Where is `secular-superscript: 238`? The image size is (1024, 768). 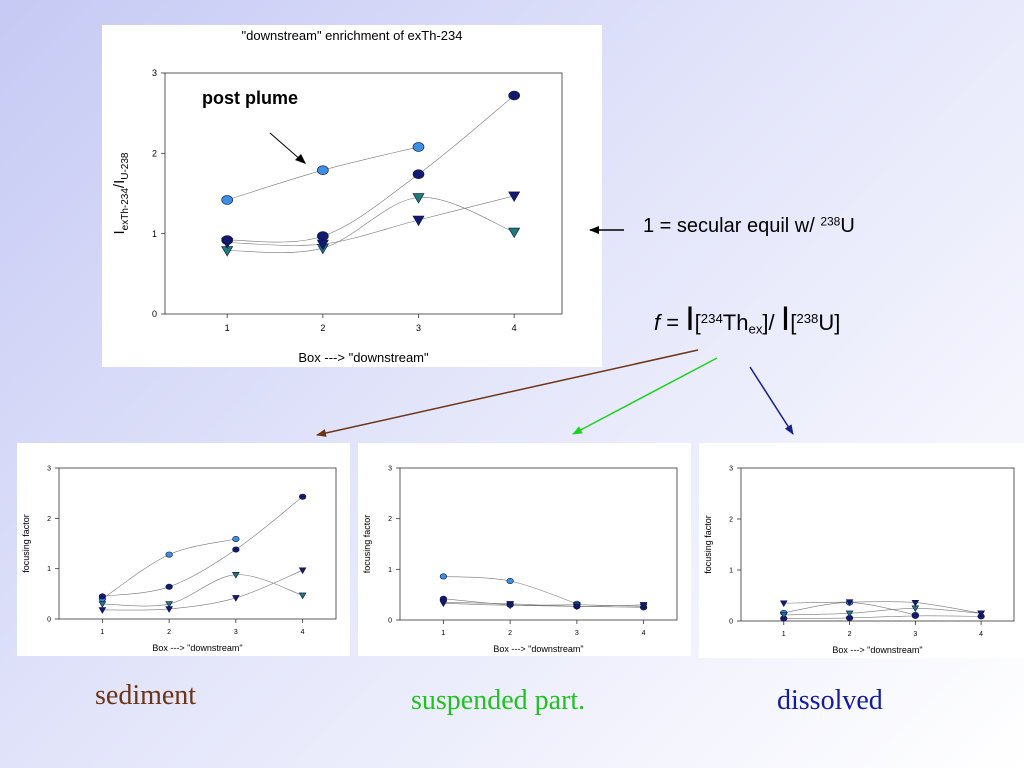 secular-superscript: 238 is located at coordinates (830, 221).